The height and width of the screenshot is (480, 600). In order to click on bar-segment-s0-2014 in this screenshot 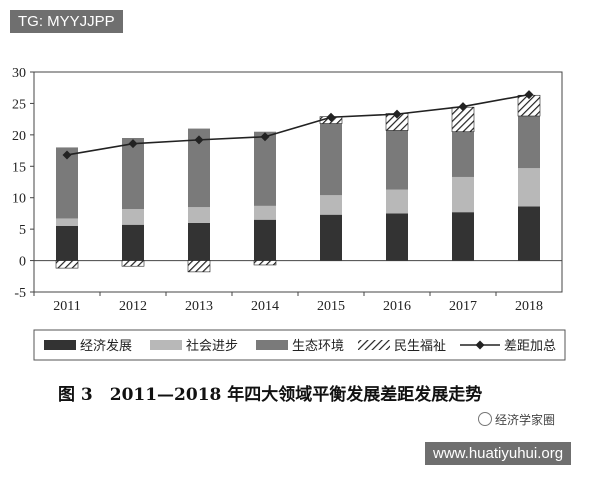, I will do `click(265, 240)`.